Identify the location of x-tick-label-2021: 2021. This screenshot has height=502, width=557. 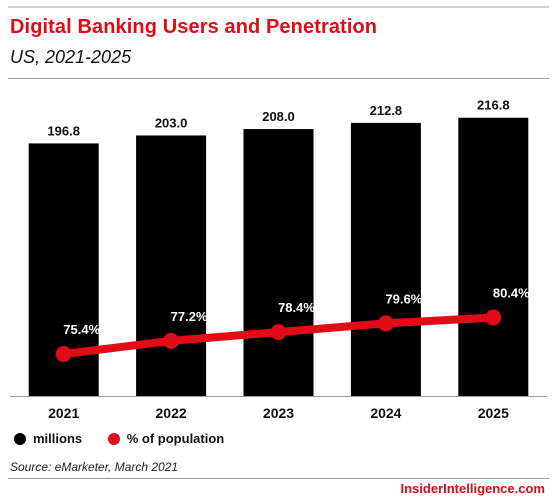
(63, 413).